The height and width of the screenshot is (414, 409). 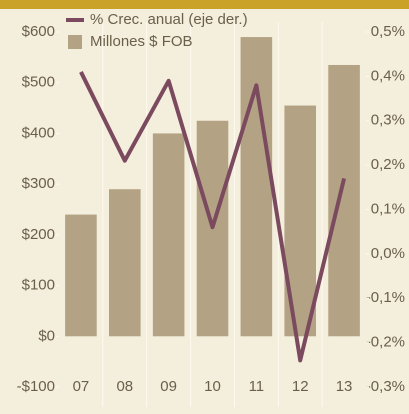 I want to click on y2-tick-label: 0,3%, so click(x=388, y=120).